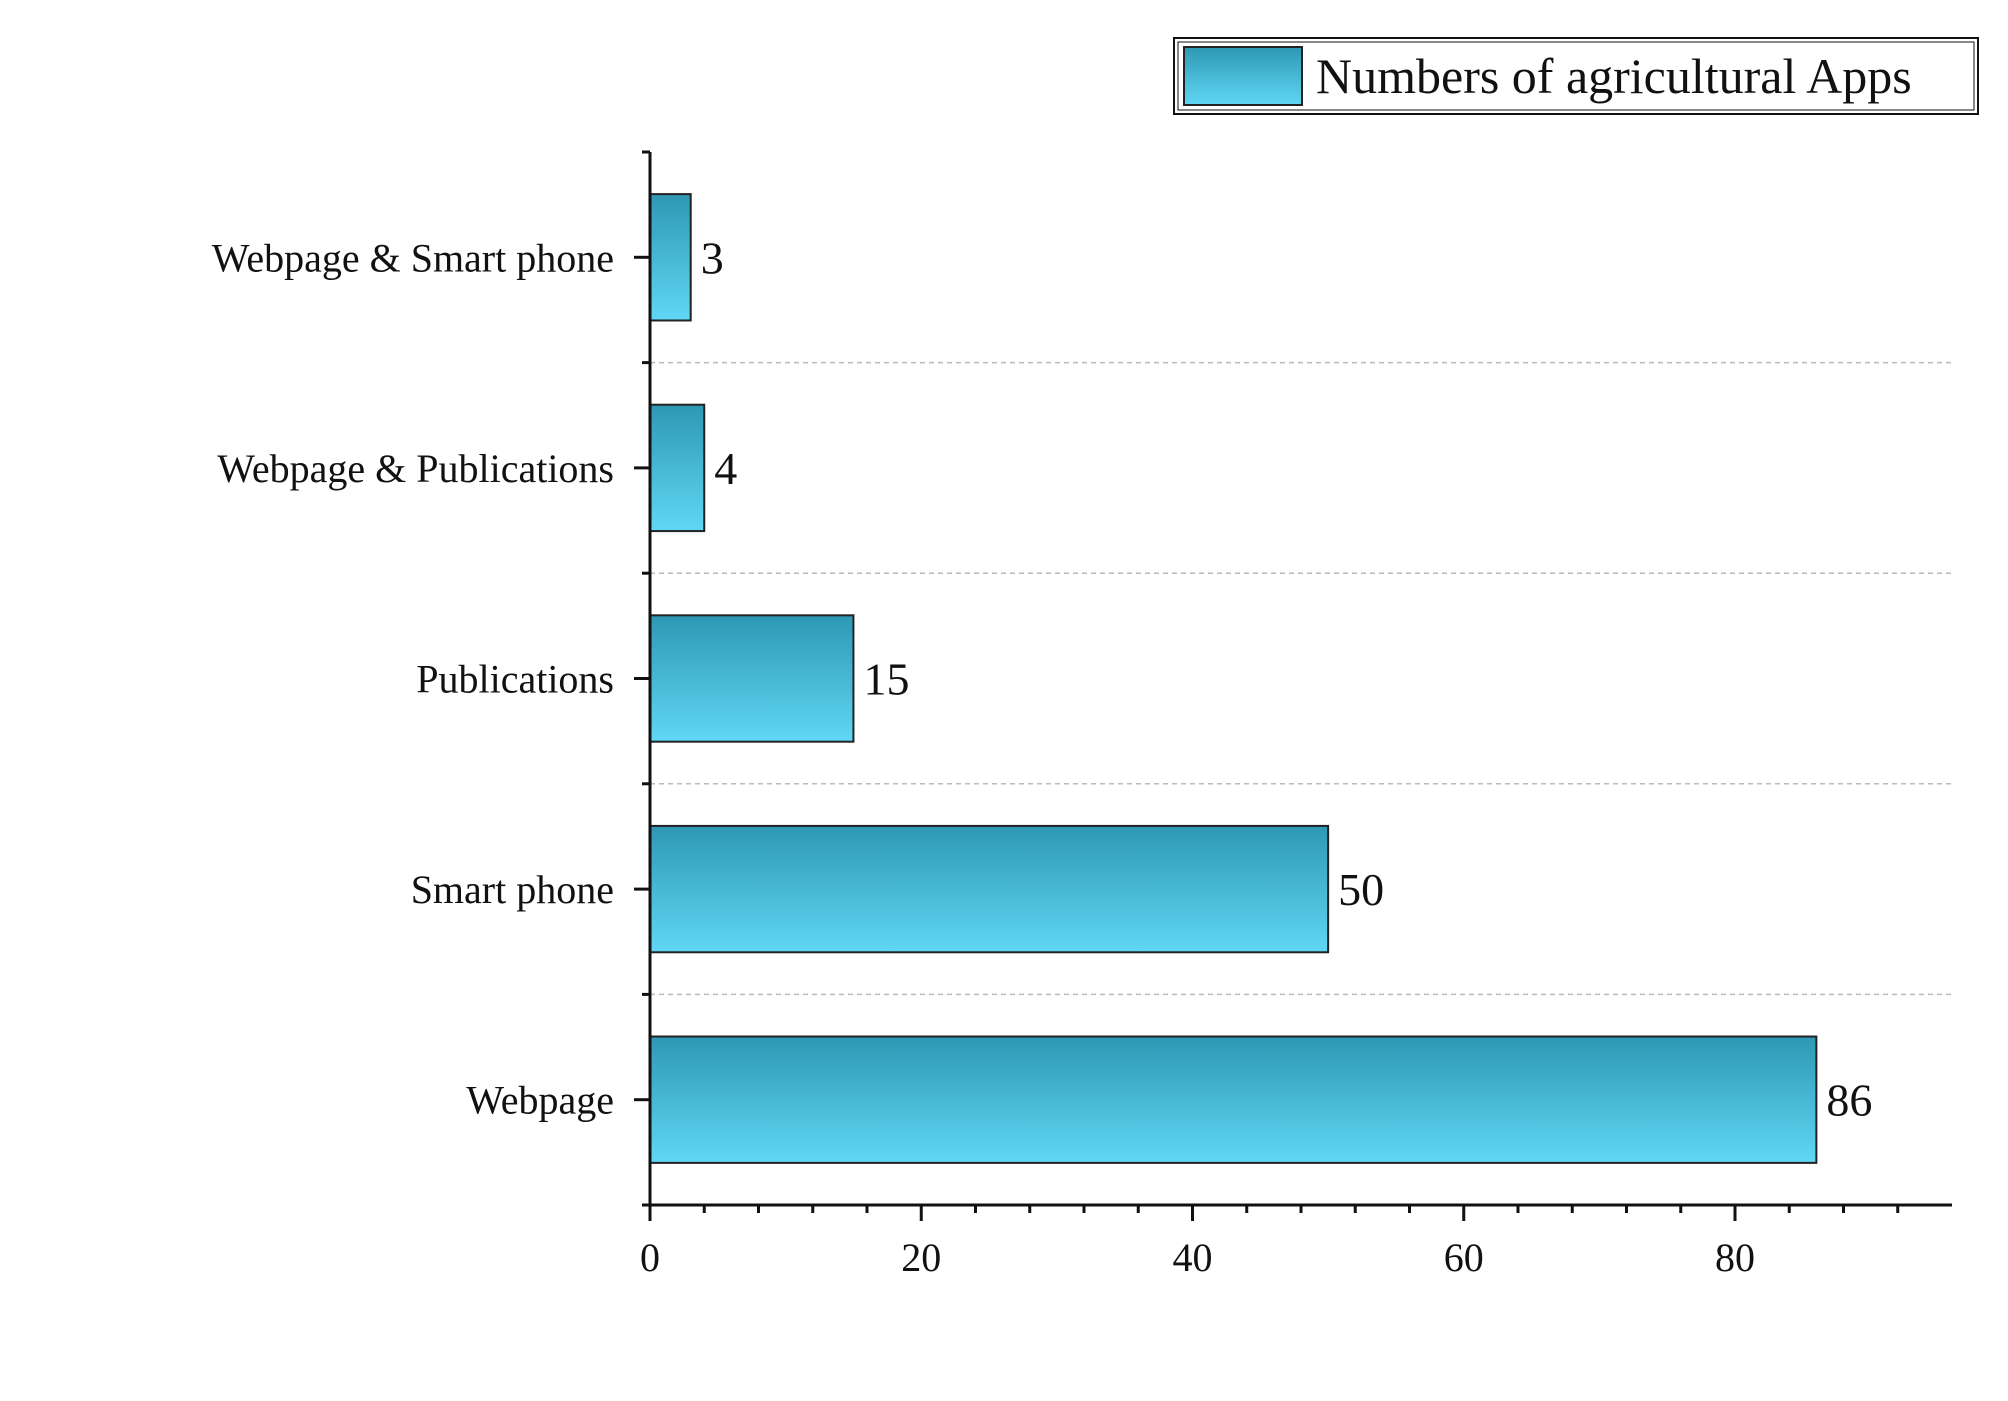 The width and height of the screenshot is (2008, 1401). I want to click on legend-label: Numbers of agricultural Apps, so click(1614, 76).